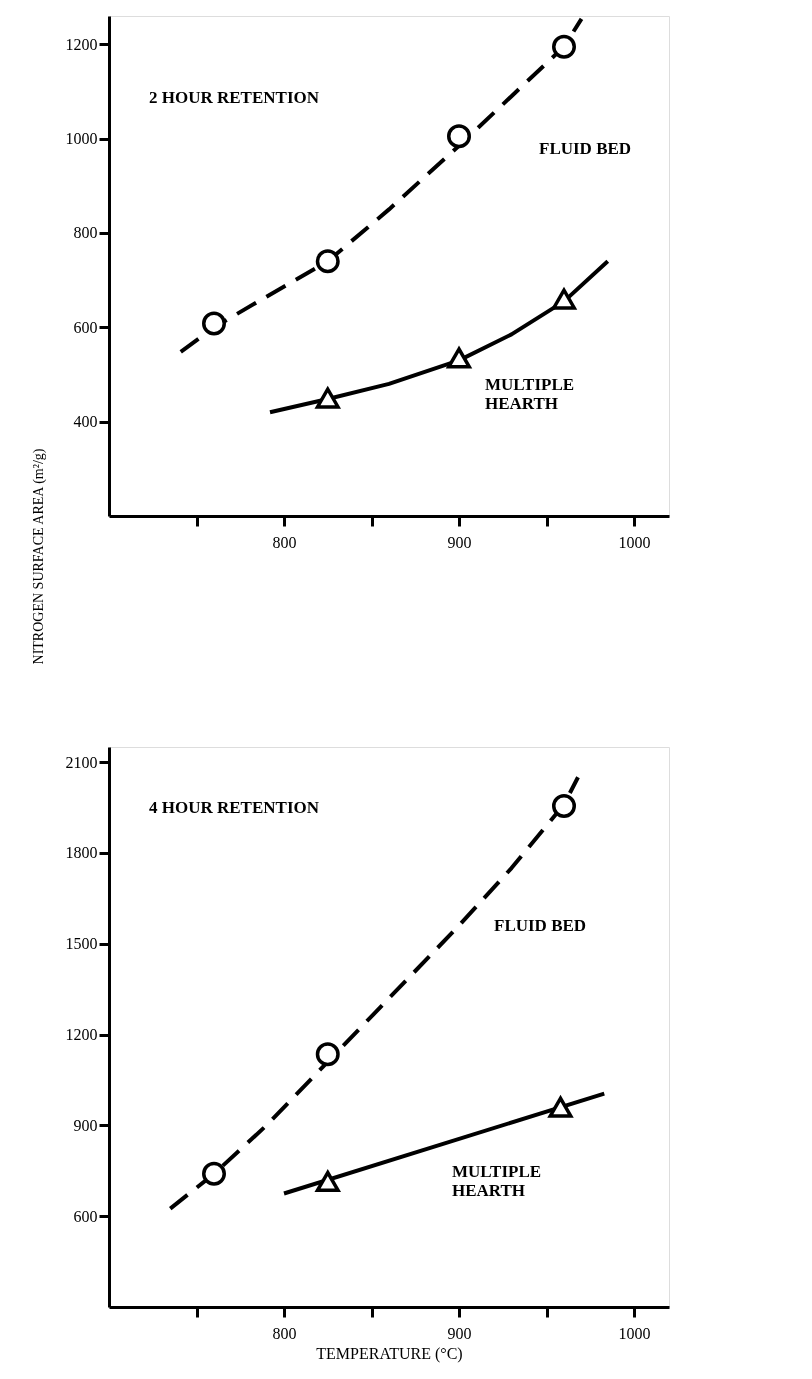 Image resolution: width=812 pixels, height=1379 pixels. Describe the element at coordinates (81, 944) in the screenshot. I see `y-tick-label: 1500` at that location.